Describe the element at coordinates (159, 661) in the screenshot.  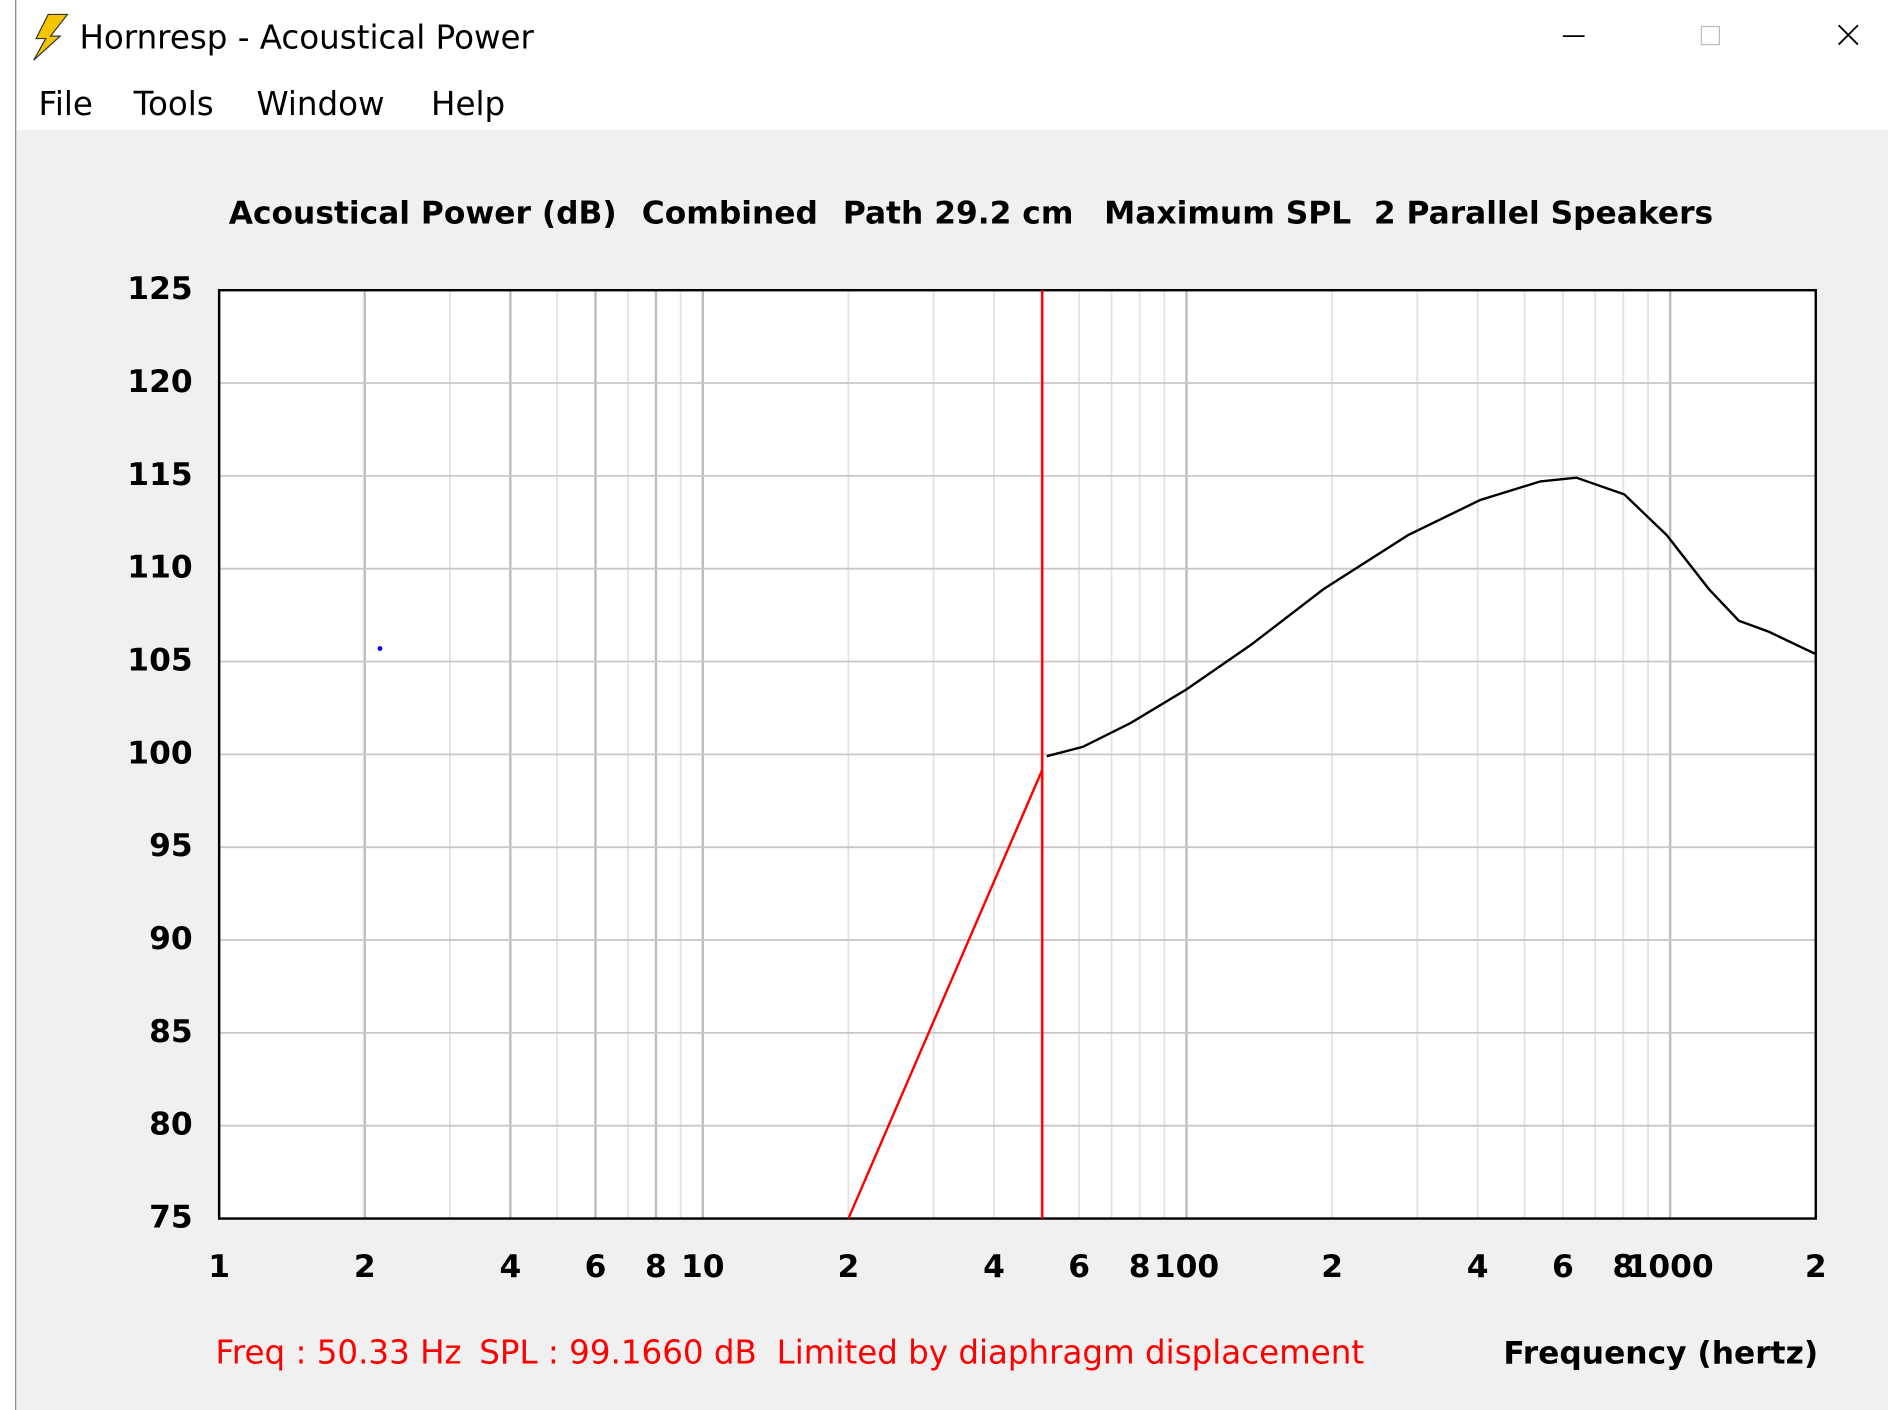
I see `y-tick-label: 105` at that location.